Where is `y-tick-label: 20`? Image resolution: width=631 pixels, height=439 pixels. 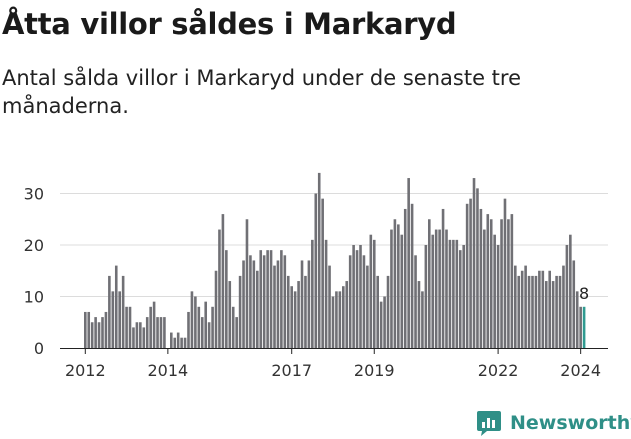
y-tick-label: 20 is located at coordinates (34, 245).